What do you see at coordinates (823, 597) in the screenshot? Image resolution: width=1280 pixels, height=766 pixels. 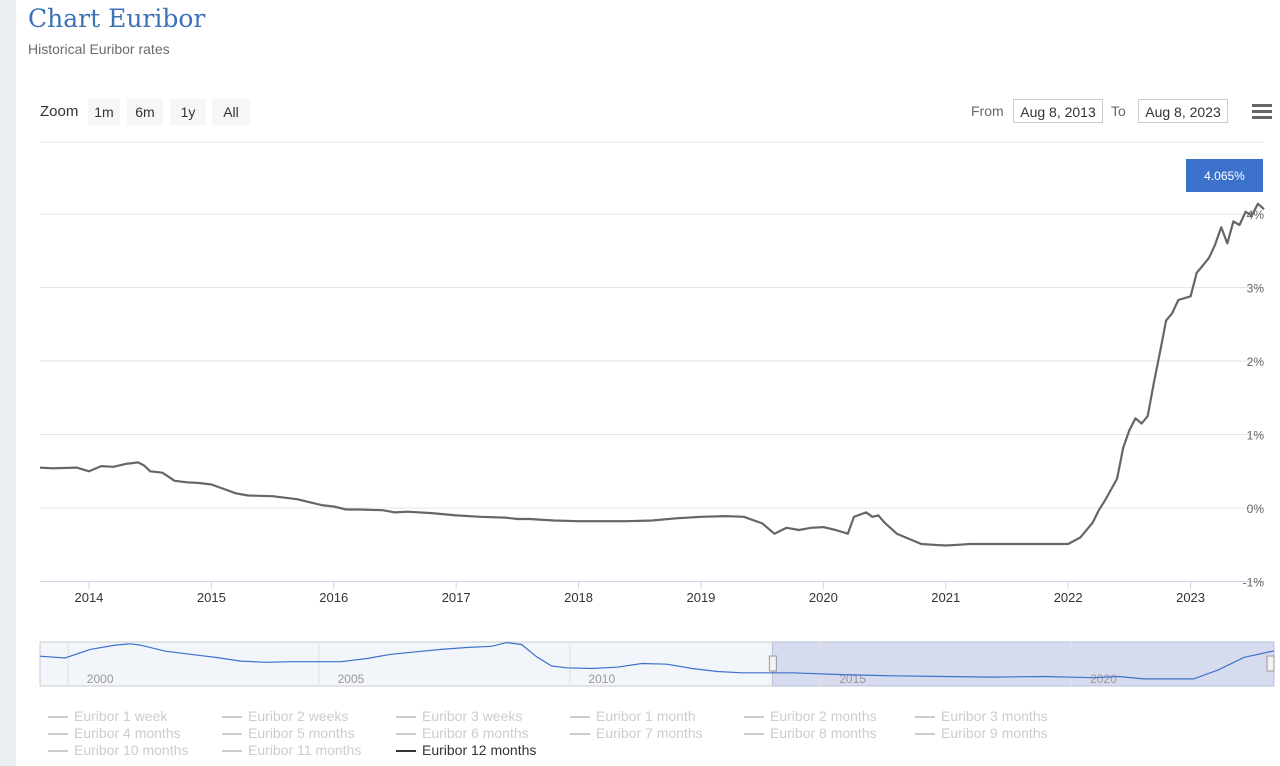 I see `x-tick-label: 2020` at bounding box center [823, 597].